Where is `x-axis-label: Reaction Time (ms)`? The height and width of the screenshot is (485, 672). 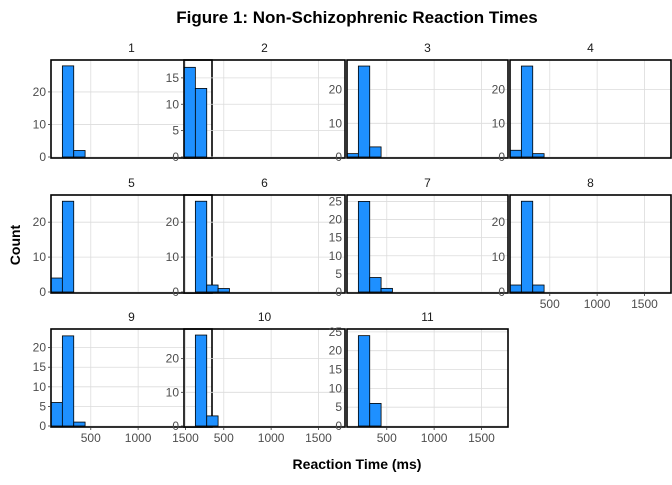
x-axis-label: Reaction Time (ms) is located at coordinates (357, 464).